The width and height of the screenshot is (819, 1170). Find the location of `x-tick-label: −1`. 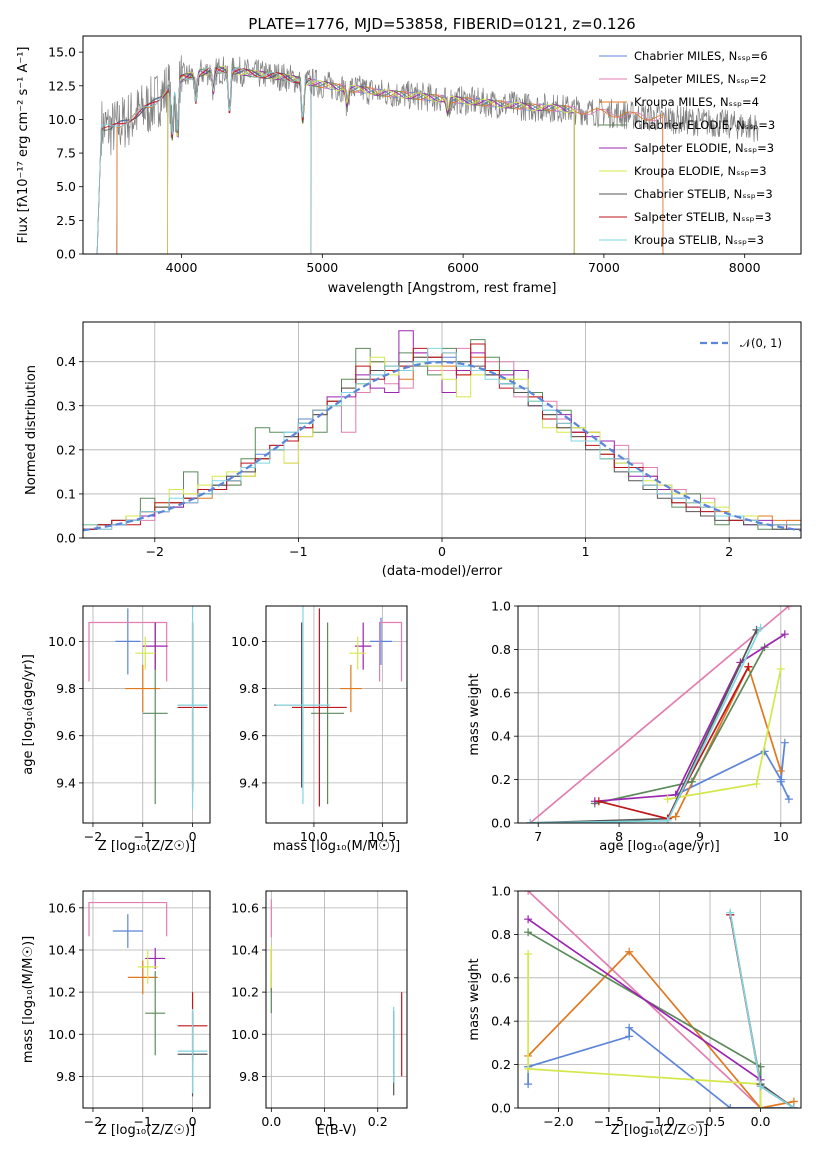

x-tick-label: −1 is located at coordinates (143, 836).